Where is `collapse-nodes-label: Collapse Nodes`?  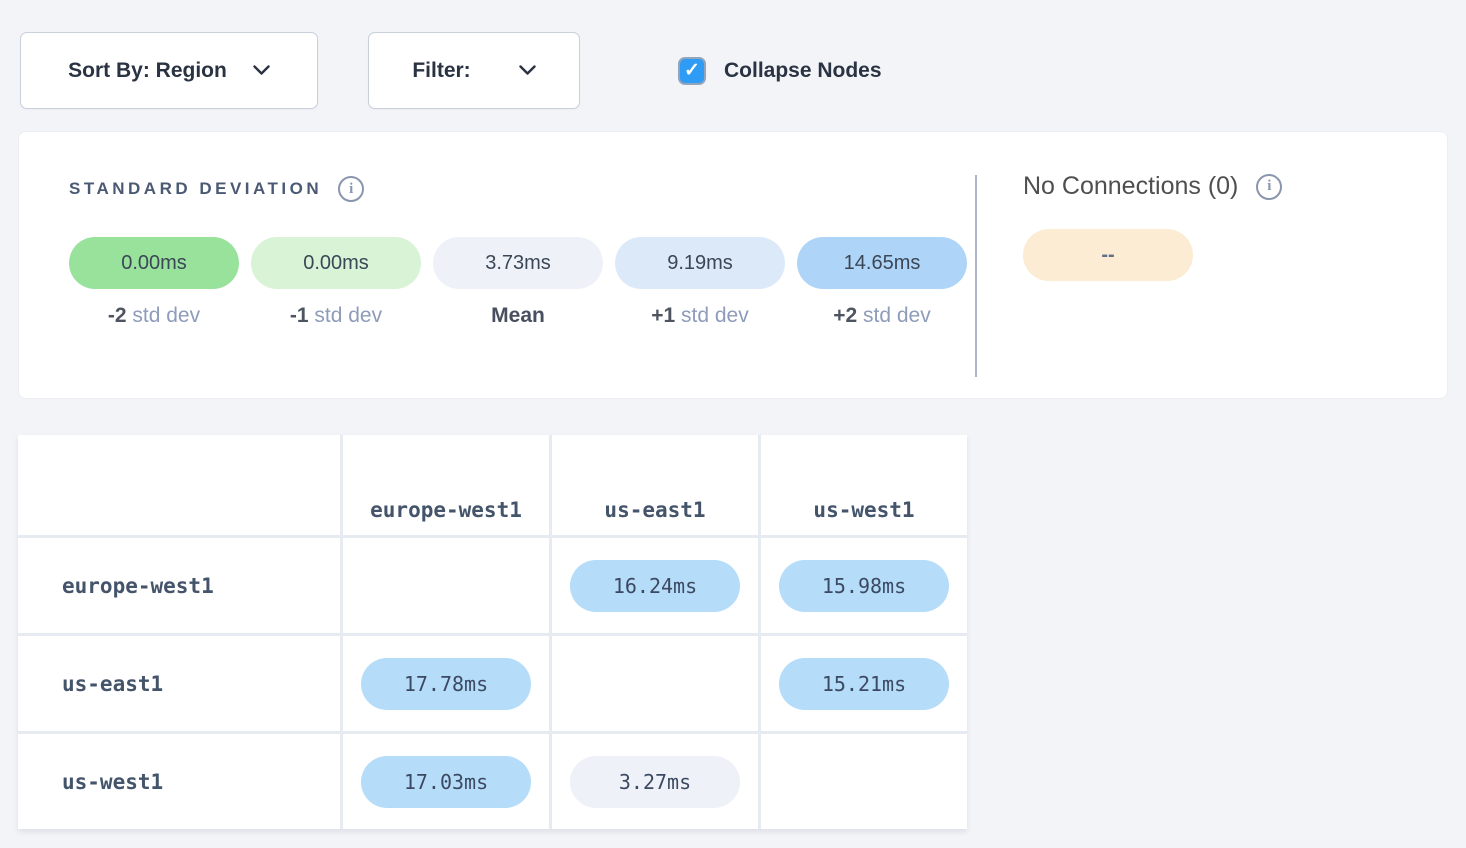
collapse-nodes-label: Collapse Nodes is located at coordinates (803, 70).